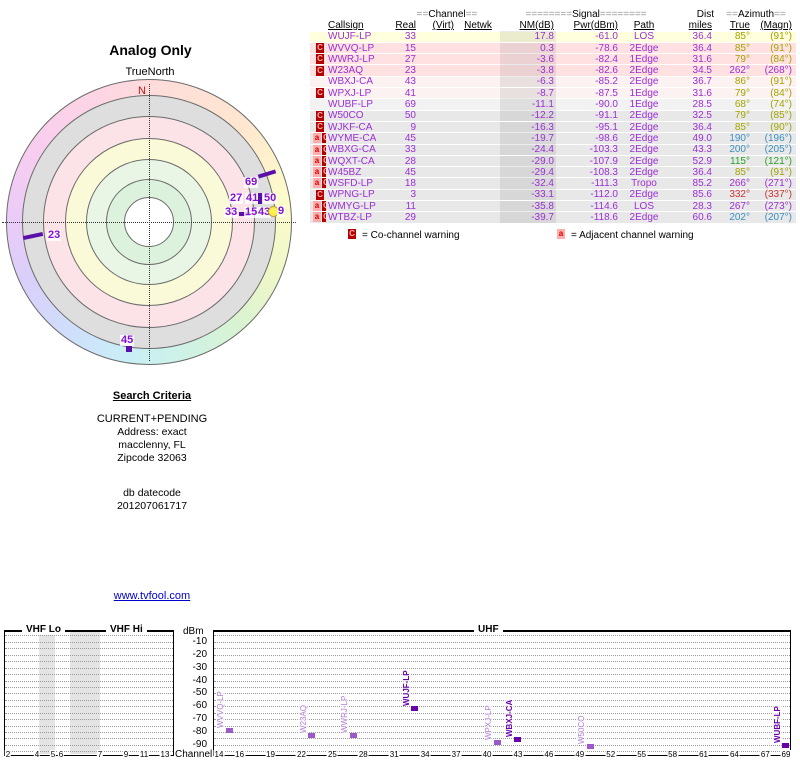  What do you see at coordinates (528, 138) in the screenshot?
I see `cell-nm: -19.7` at bounding box center [528, 138].